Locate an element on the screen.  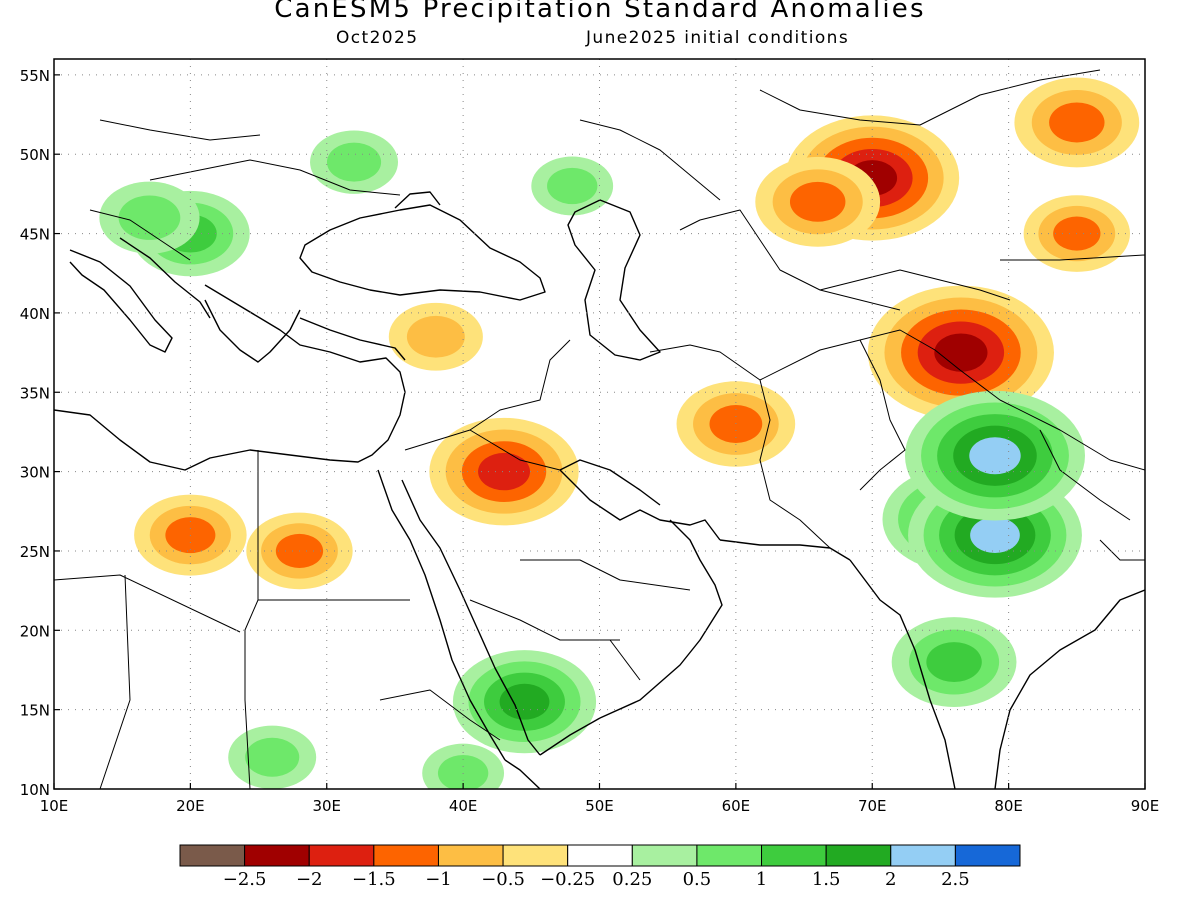
colorbar-label: −1 is located at coordinates (438, 879).